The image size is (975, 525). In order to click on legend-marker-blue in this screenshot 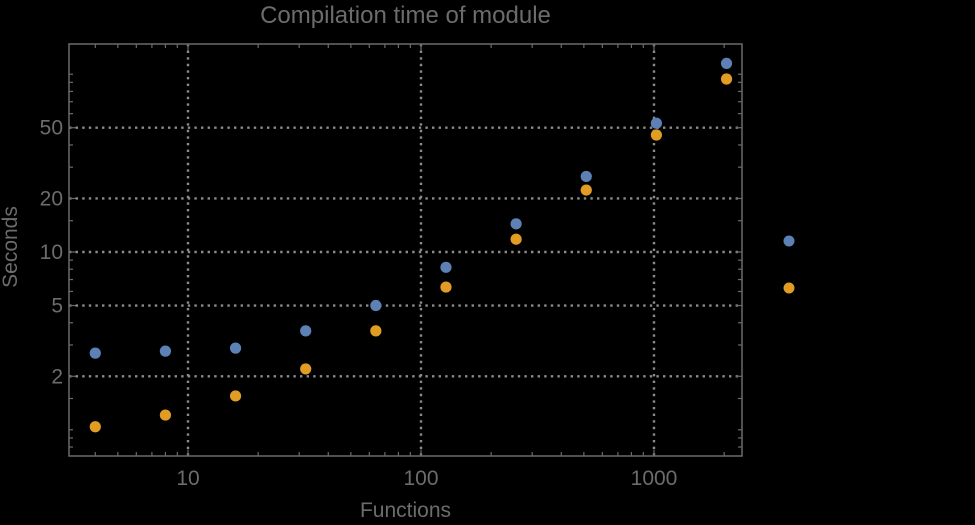, I will do `click(789, 241)`.